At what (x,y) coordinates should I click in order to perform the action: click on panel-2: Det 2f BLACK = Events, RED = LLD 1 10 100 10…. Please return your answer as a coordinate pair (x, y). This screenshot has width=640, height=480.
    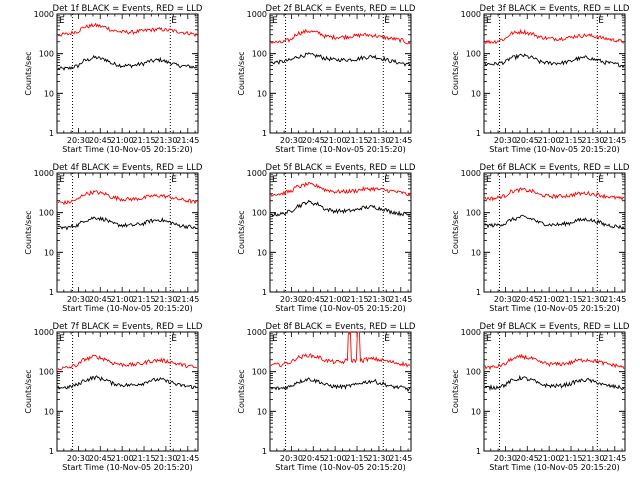
    Looking at the image, I should click on (326, 79).